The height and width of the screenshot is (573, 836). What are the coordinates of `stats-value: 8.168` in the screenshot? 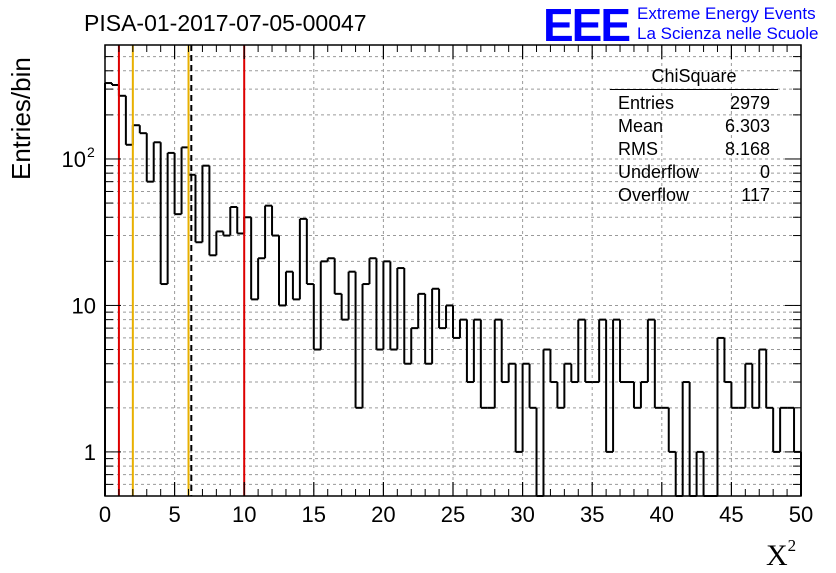 It's located at (747, 149).